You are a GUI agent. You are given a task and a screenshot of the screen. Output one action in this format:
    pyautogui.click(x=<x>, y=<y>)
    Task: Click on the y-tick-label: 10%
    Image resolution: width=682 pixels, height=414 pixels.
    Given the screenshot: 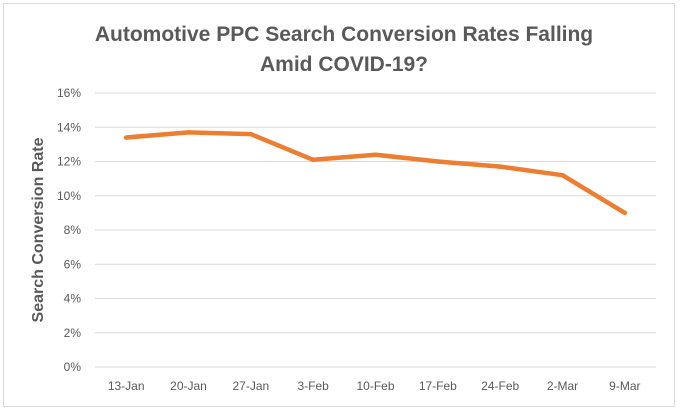 What is the action you would take?
    pyautogui.click(x=69, y=196)
    